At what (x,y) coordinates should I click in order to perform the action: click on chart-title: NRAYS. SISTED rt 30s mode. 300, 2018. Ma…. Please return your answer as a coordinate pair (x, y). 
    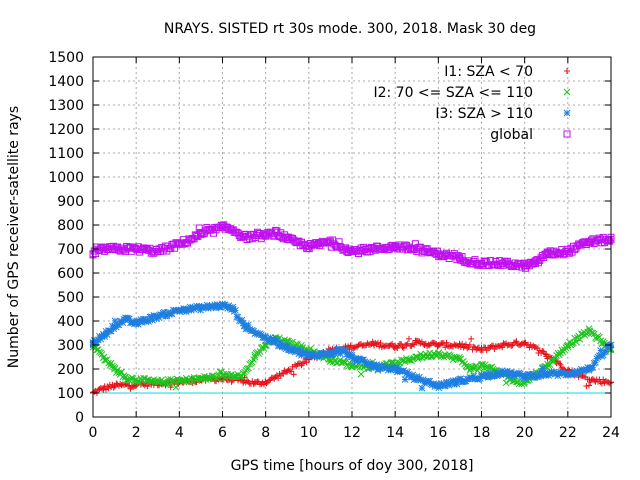
    Looking at the image, I should click on (350, 29).